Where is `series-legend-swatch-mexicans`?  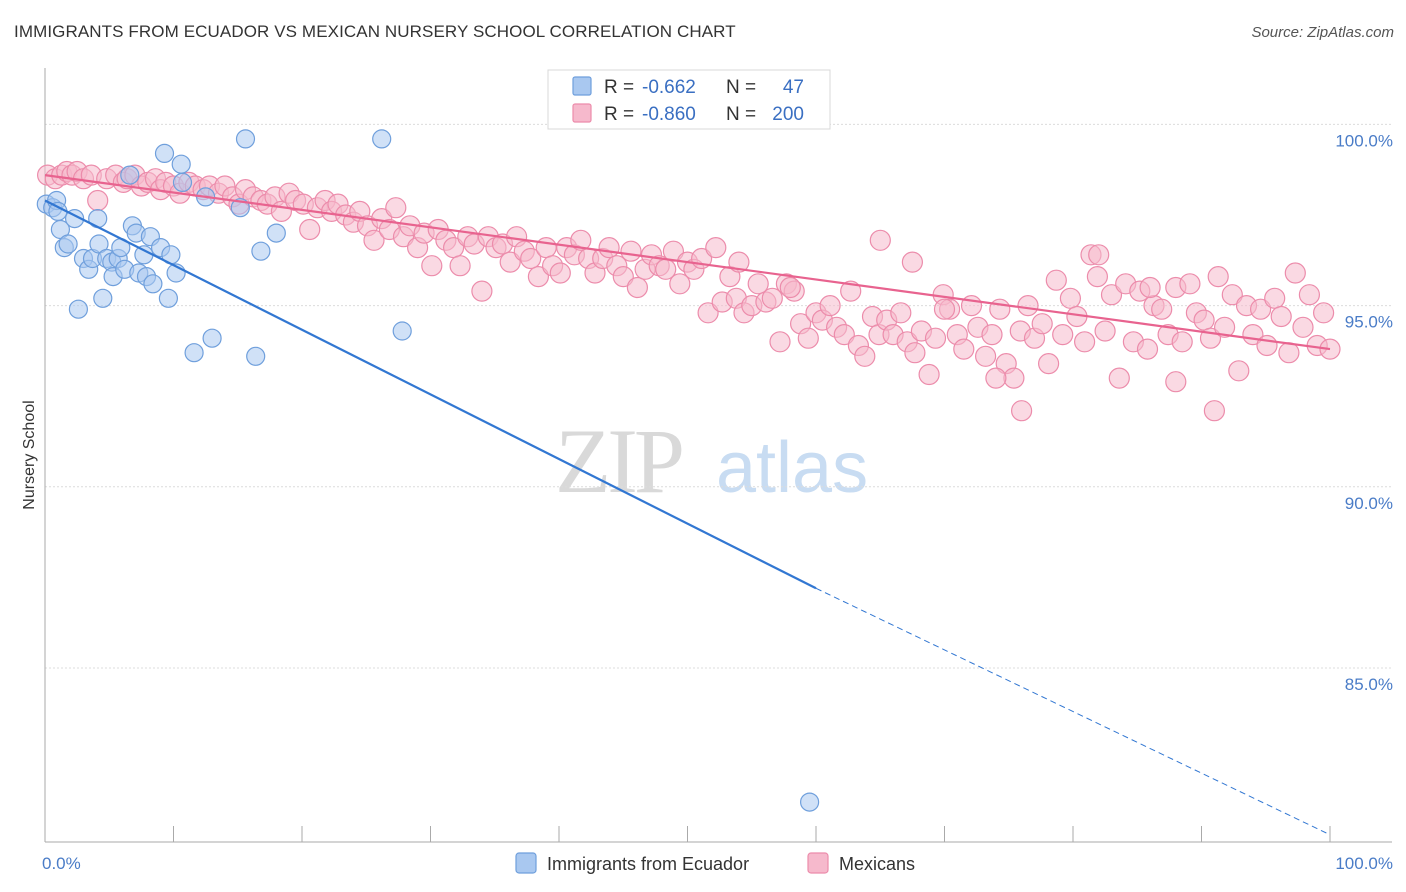
series-legend-swatch-mexicans is located at coordinates (818, 863).